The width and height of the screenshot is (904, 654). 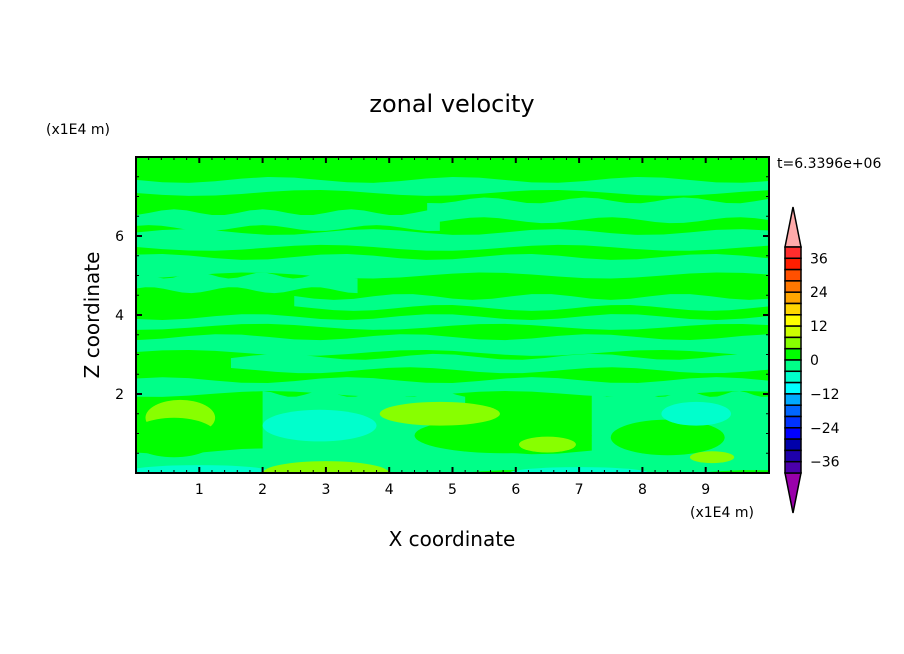 I want to click on colorbar-tick-label: 12, so click(x=819, y=327).